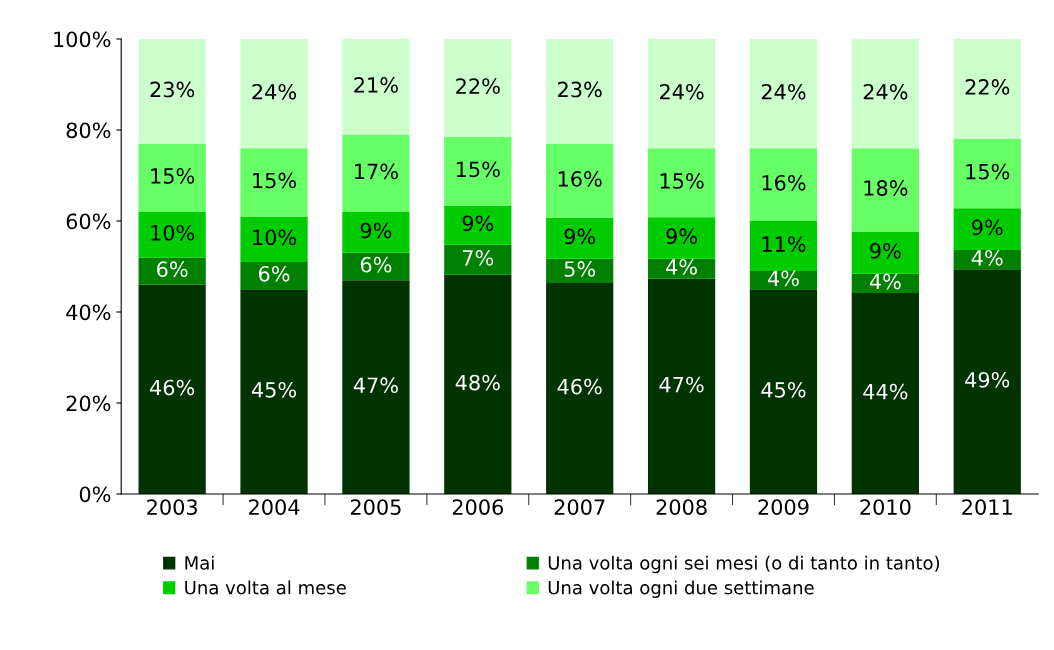 This screenshot has width=1054, height=650. Describe the element at coordinates (274, 507) in the screenshot. I see `x-tick-label: 2004` at that location.